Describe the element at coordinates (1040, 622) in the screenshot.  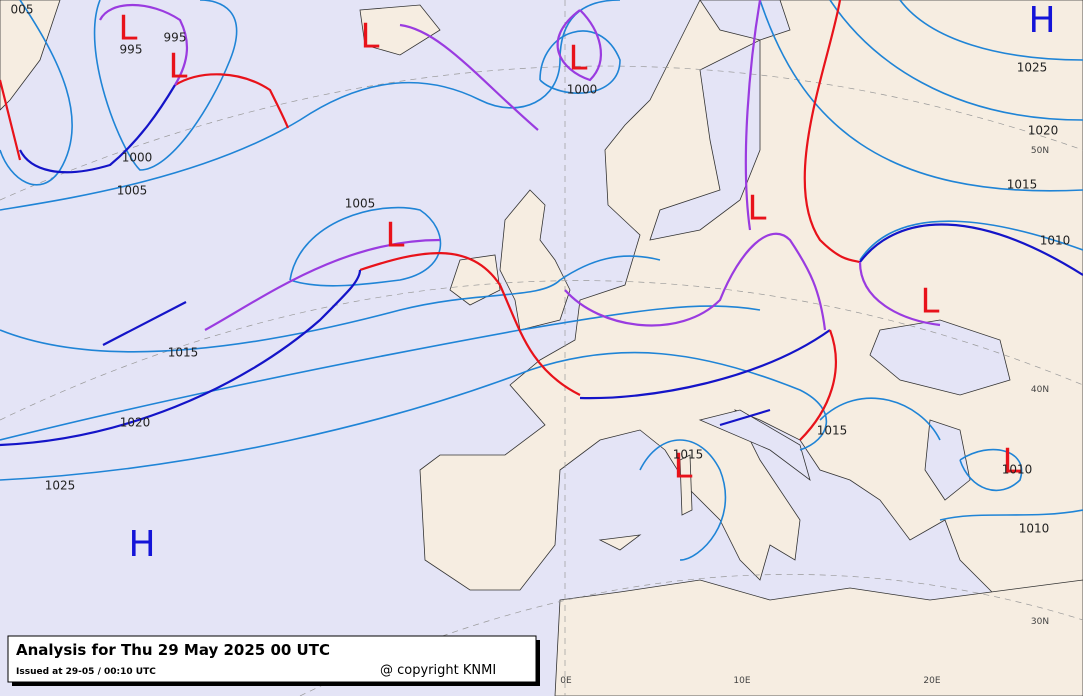
I see `grid-label: 30N` at that location.